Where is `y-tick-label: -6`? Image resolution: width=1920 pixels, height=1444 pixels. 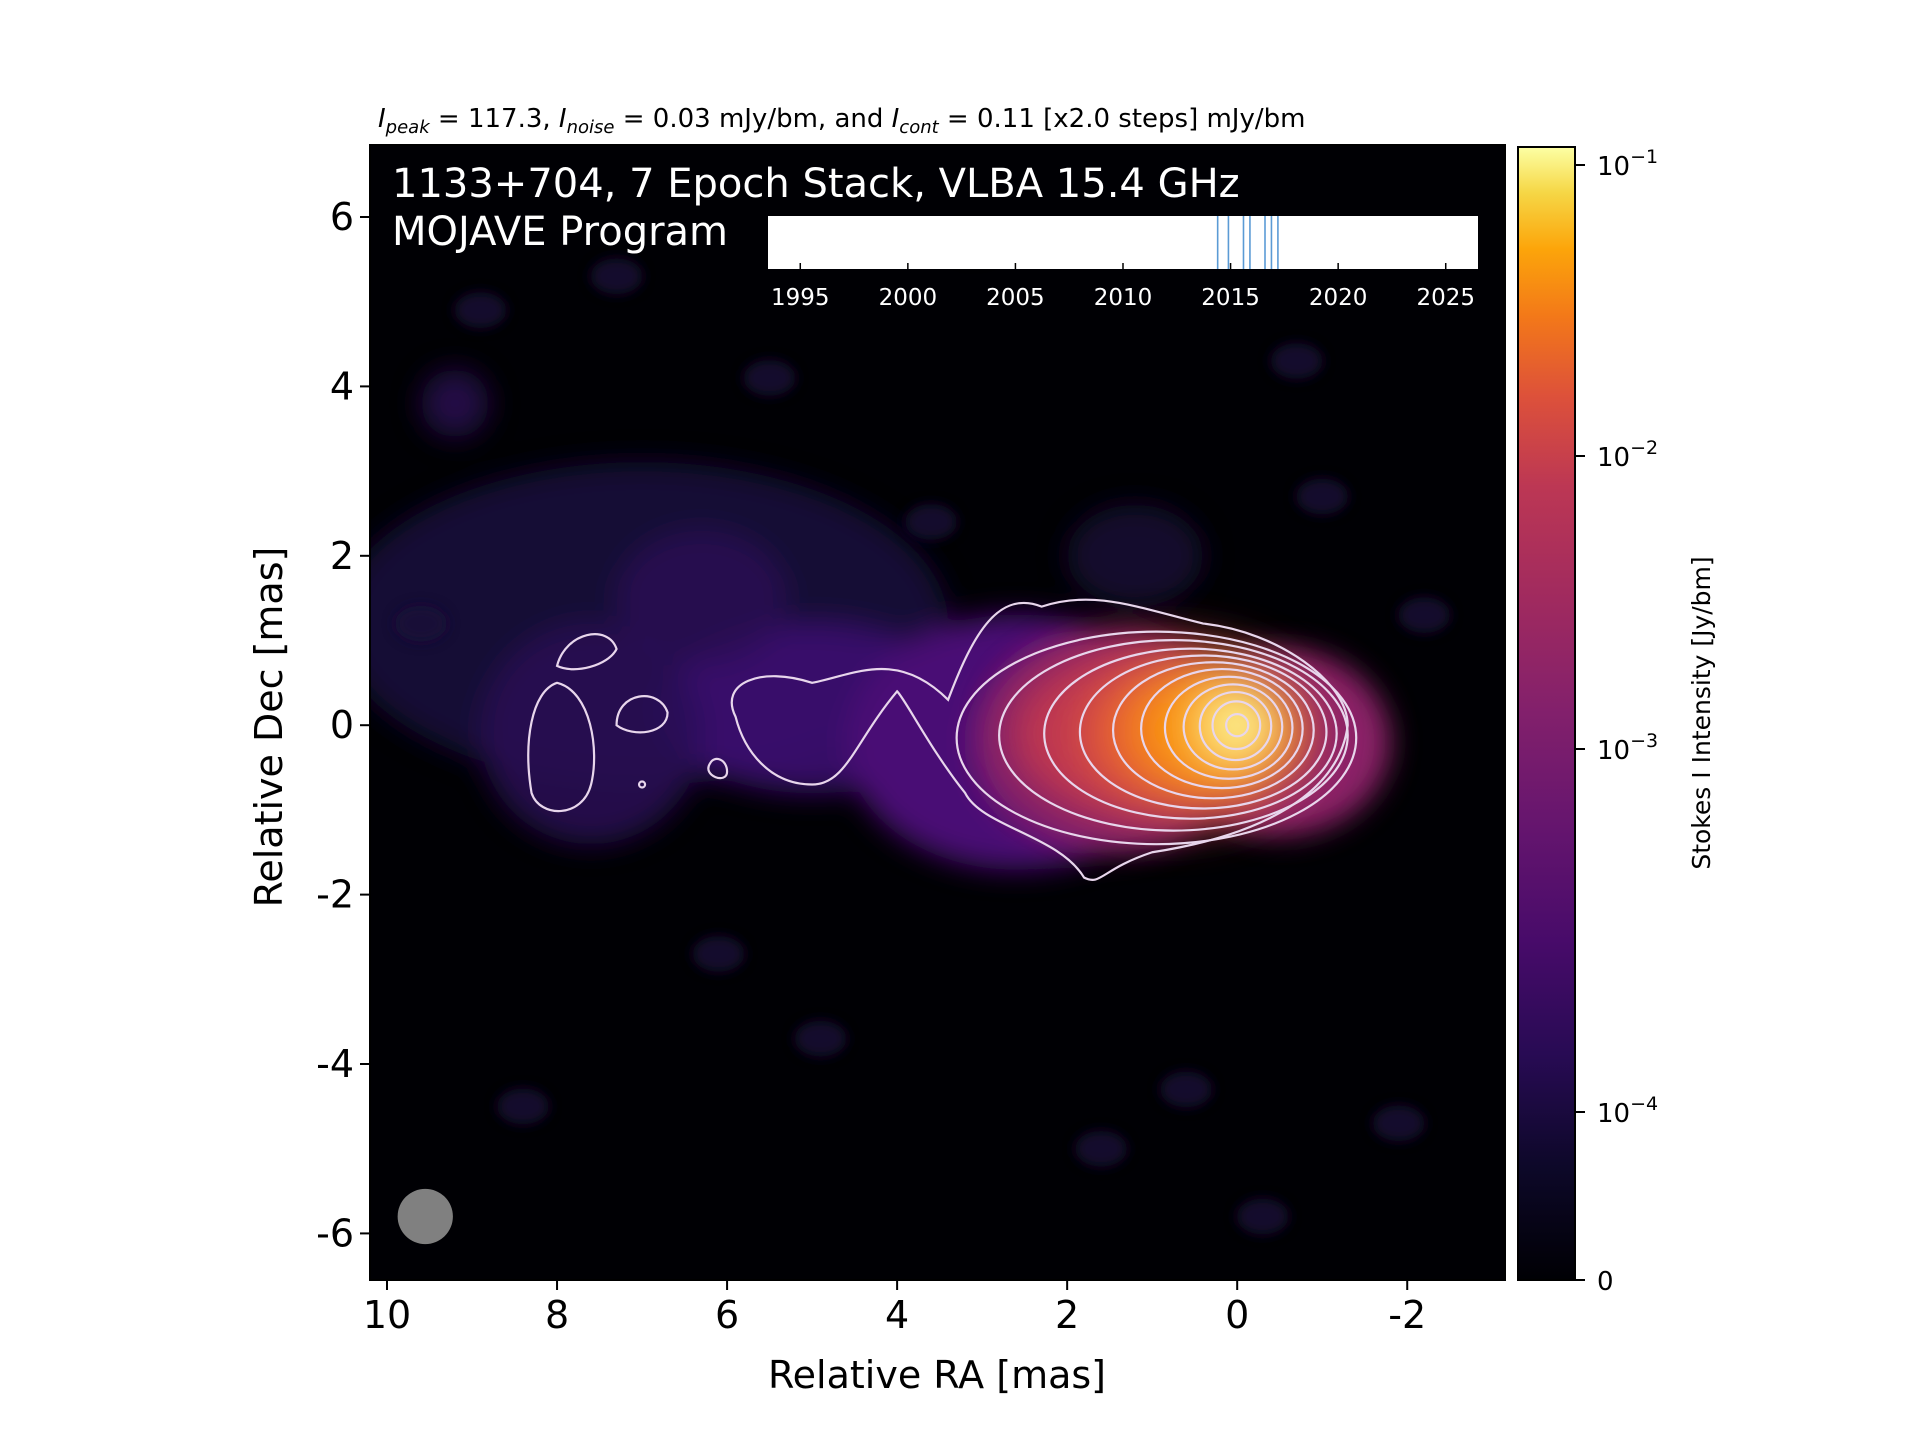 y-tick-label: -6 is located at coordinates (335, 1233).